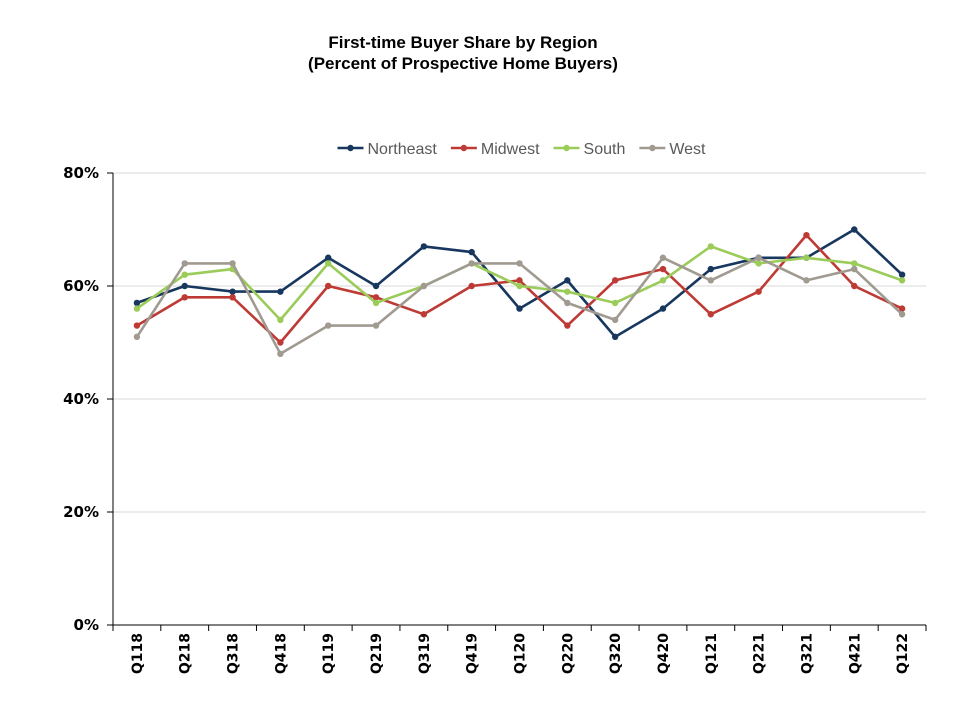 The image size is (960, 720). I want to click on y-axis-ticks: 0% 20% 40% 60% 80%, so click(88, 399).